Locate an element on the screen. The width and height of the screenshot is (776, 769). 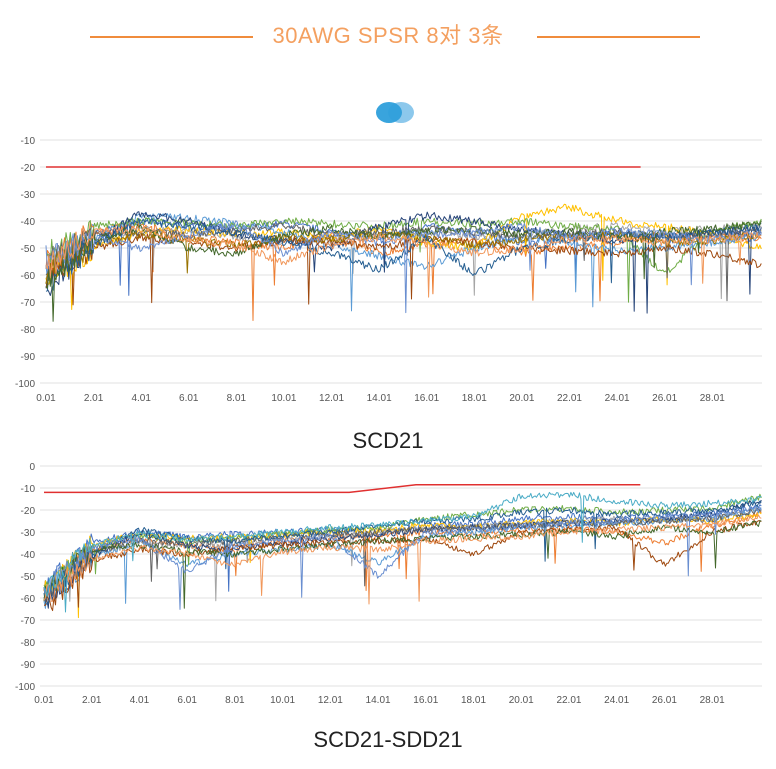
chart1-title: SCD21 is located at coordinates (388, 440).